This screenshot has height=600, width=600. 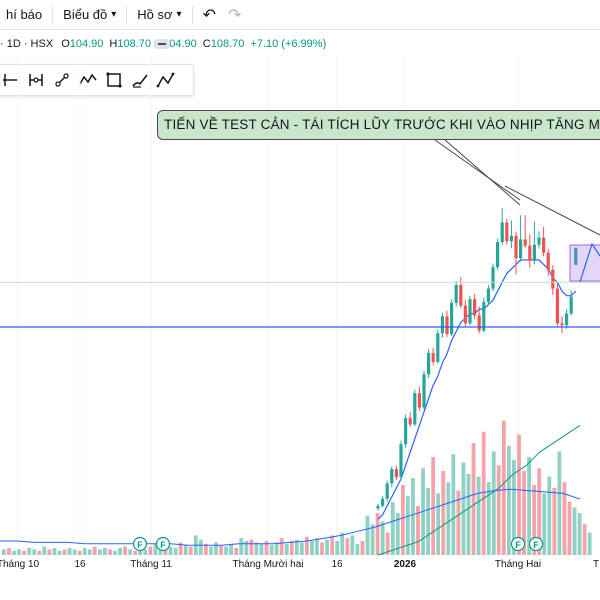 I want to click on measure-icon, so click(x=36, y=80).